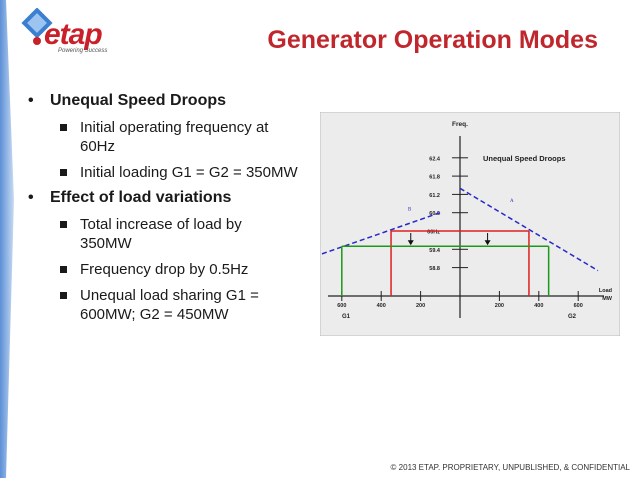 The height and width of the screenshot is (478, 638). I want to click on line-label-b: B, so click(410, 210).